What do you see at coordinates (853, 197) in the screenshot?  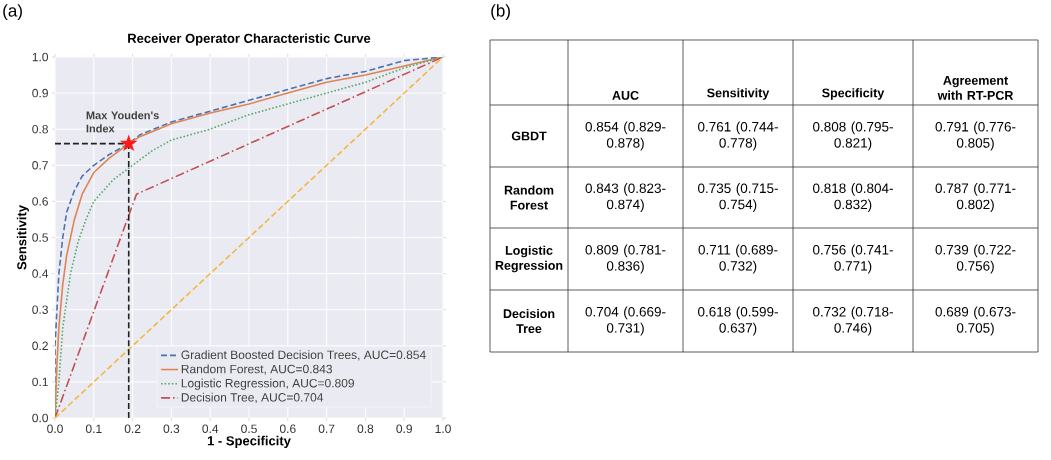 I see `text: 0.818 (0.804-0.832)` at bounding box center [853, 197].